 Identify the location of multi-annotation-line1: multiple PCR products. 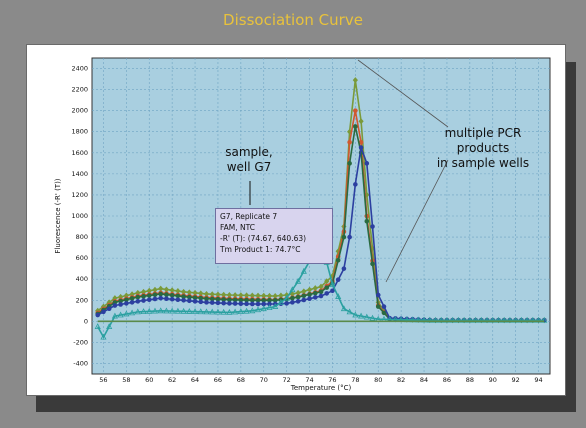
(483, 140).